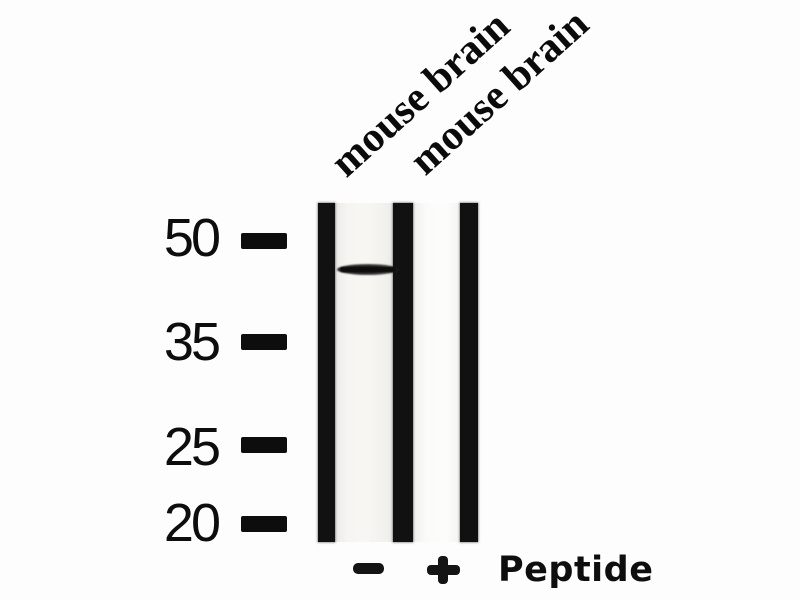  What do you see at coordinates (326, 372) in the screenshot?
I see `strip-edge-left` at bounding box center [326, 372].